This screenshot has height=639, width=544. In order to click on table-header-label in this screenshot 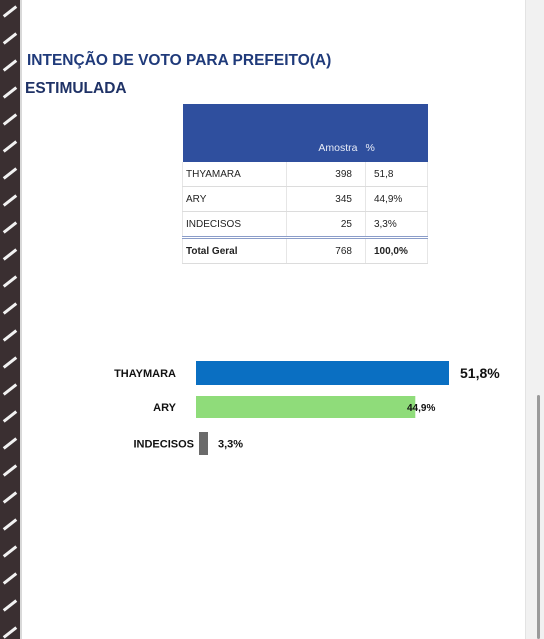, I will do `click(234, 133)`.